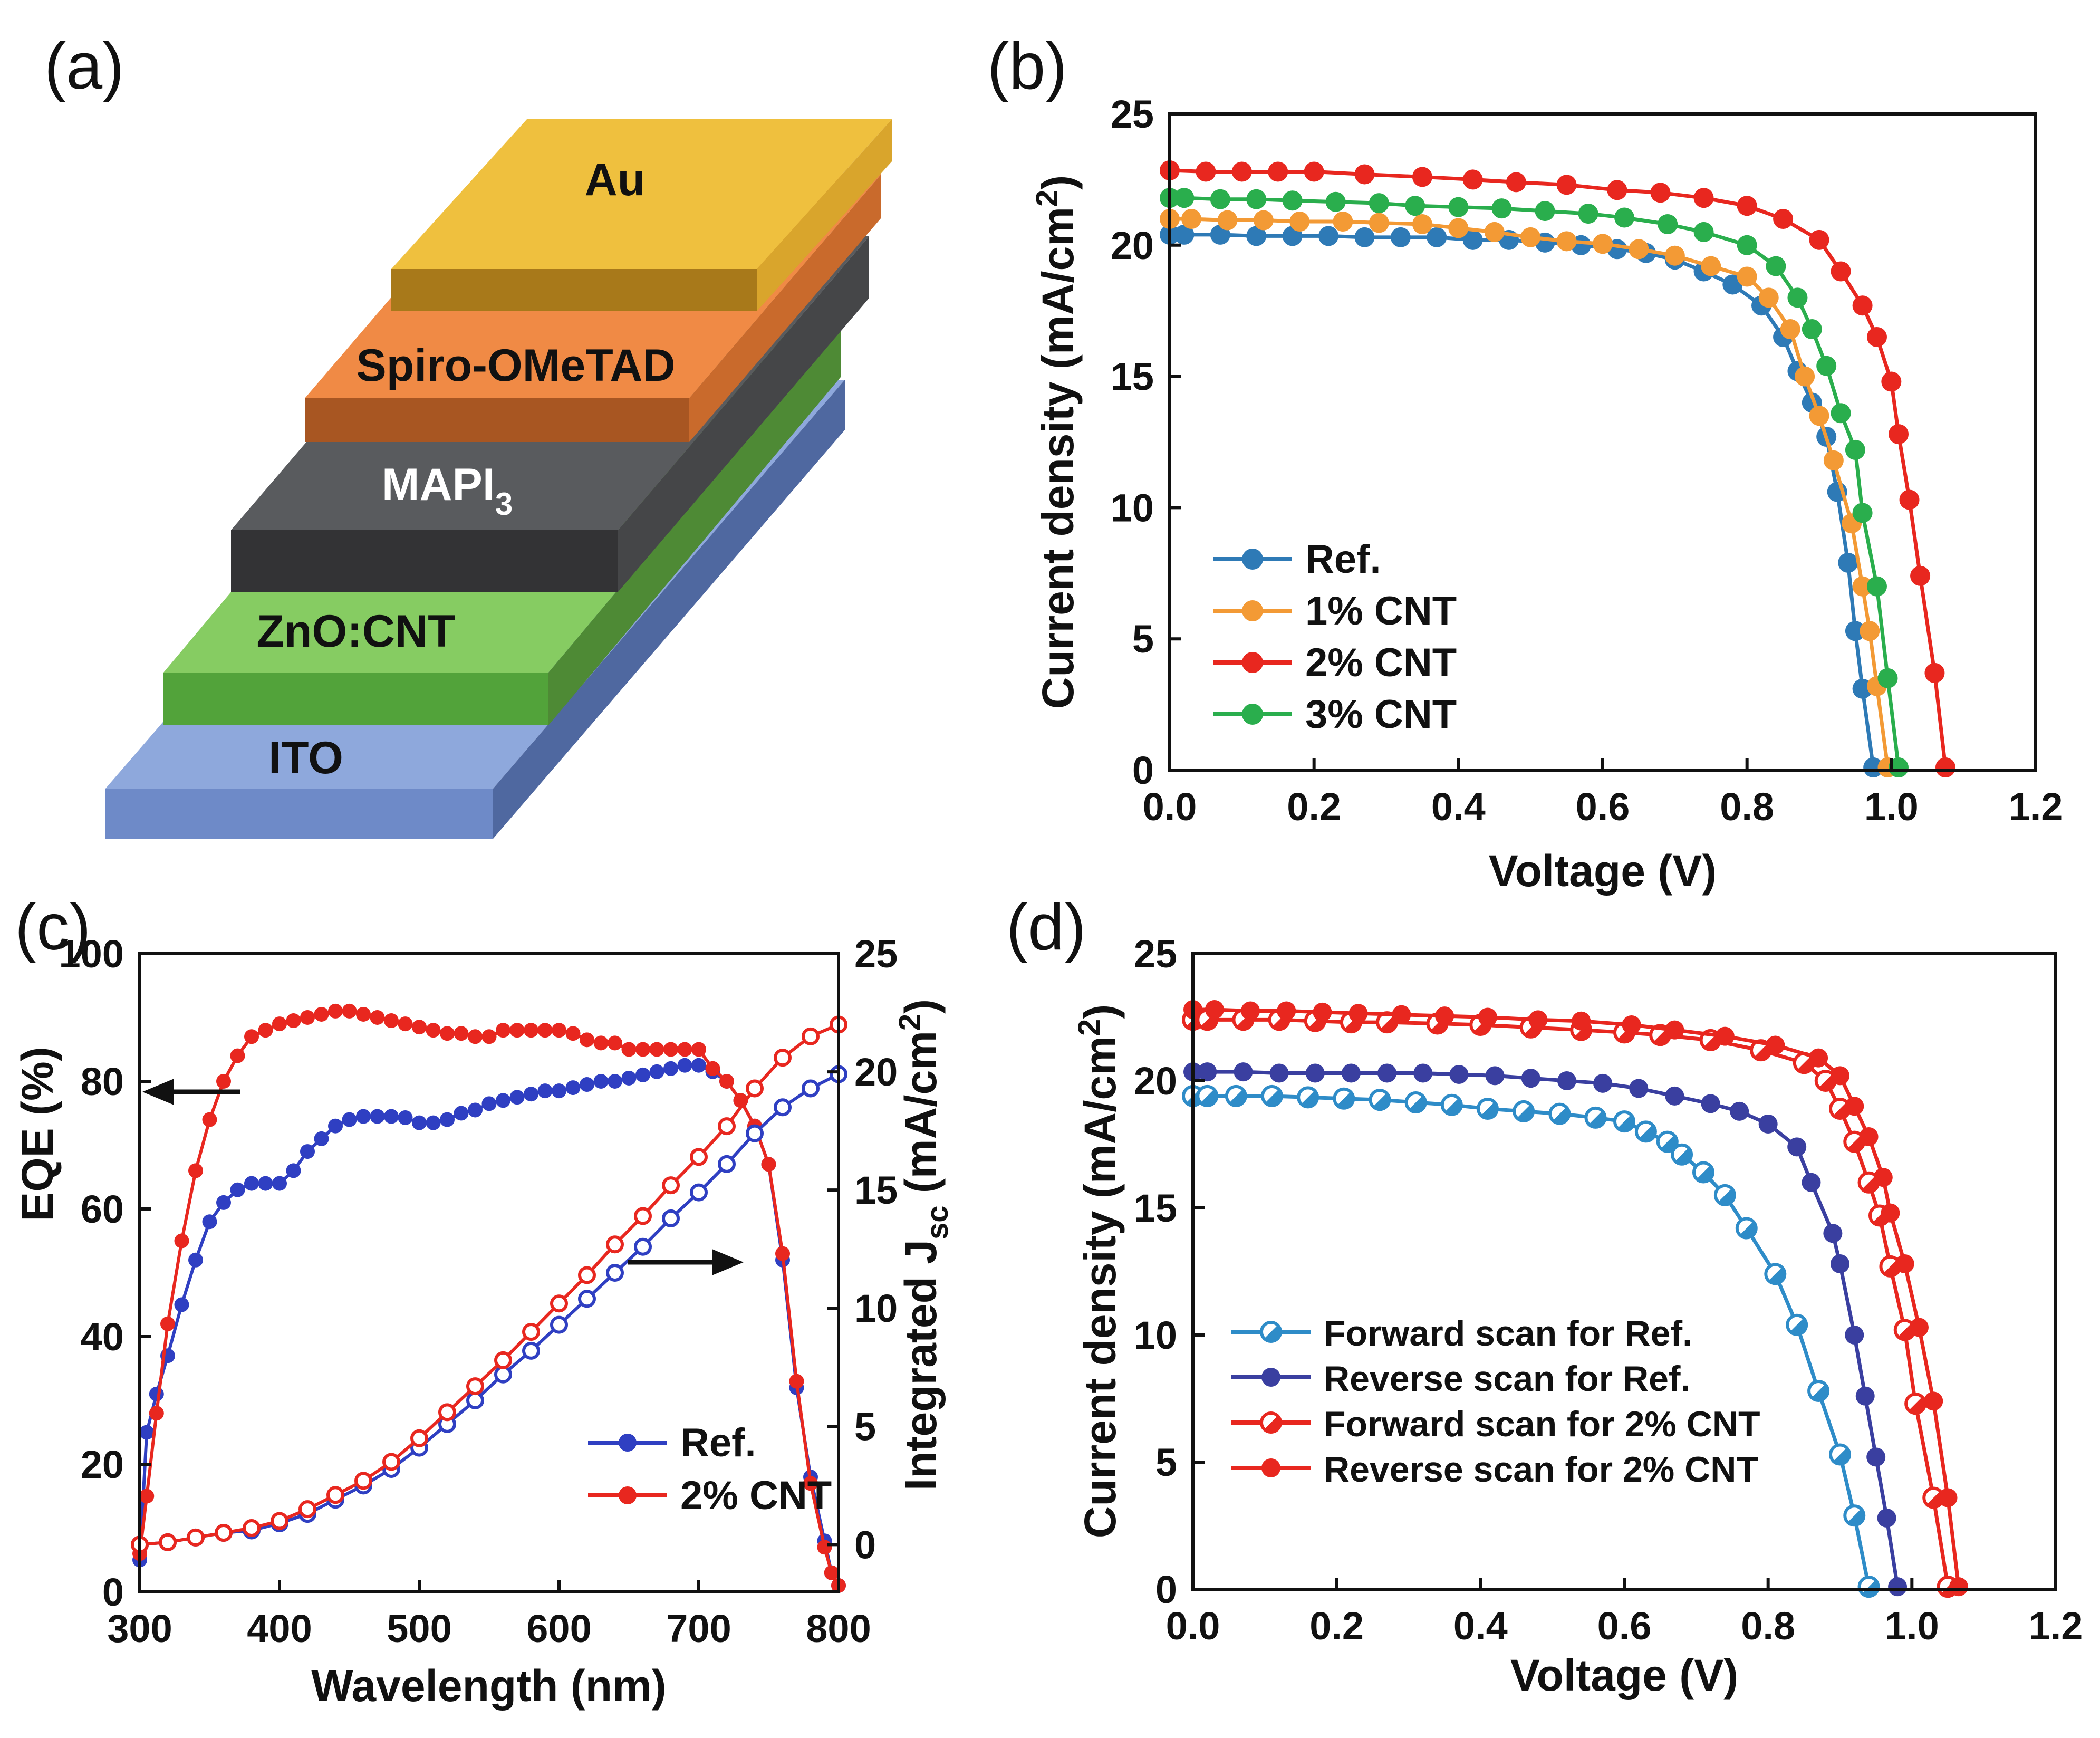 This screenshot has width=2100, height=1738. I want to click on b-series-line, so click(1530, 492).